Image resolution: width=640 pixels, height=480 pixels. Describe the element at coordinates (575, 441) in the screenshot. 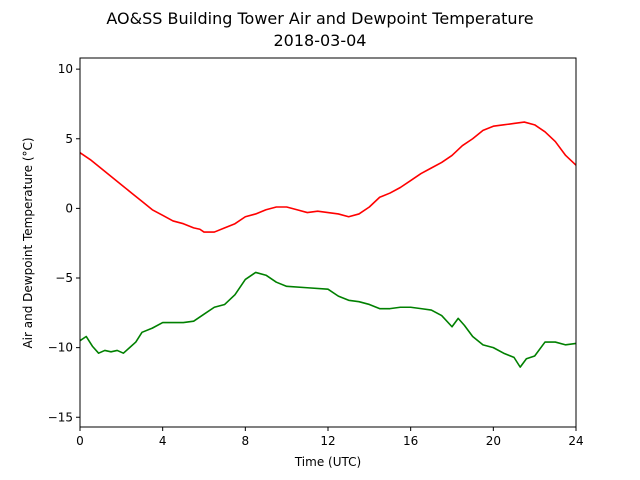

I see `x-tick-label: 24` at that location.